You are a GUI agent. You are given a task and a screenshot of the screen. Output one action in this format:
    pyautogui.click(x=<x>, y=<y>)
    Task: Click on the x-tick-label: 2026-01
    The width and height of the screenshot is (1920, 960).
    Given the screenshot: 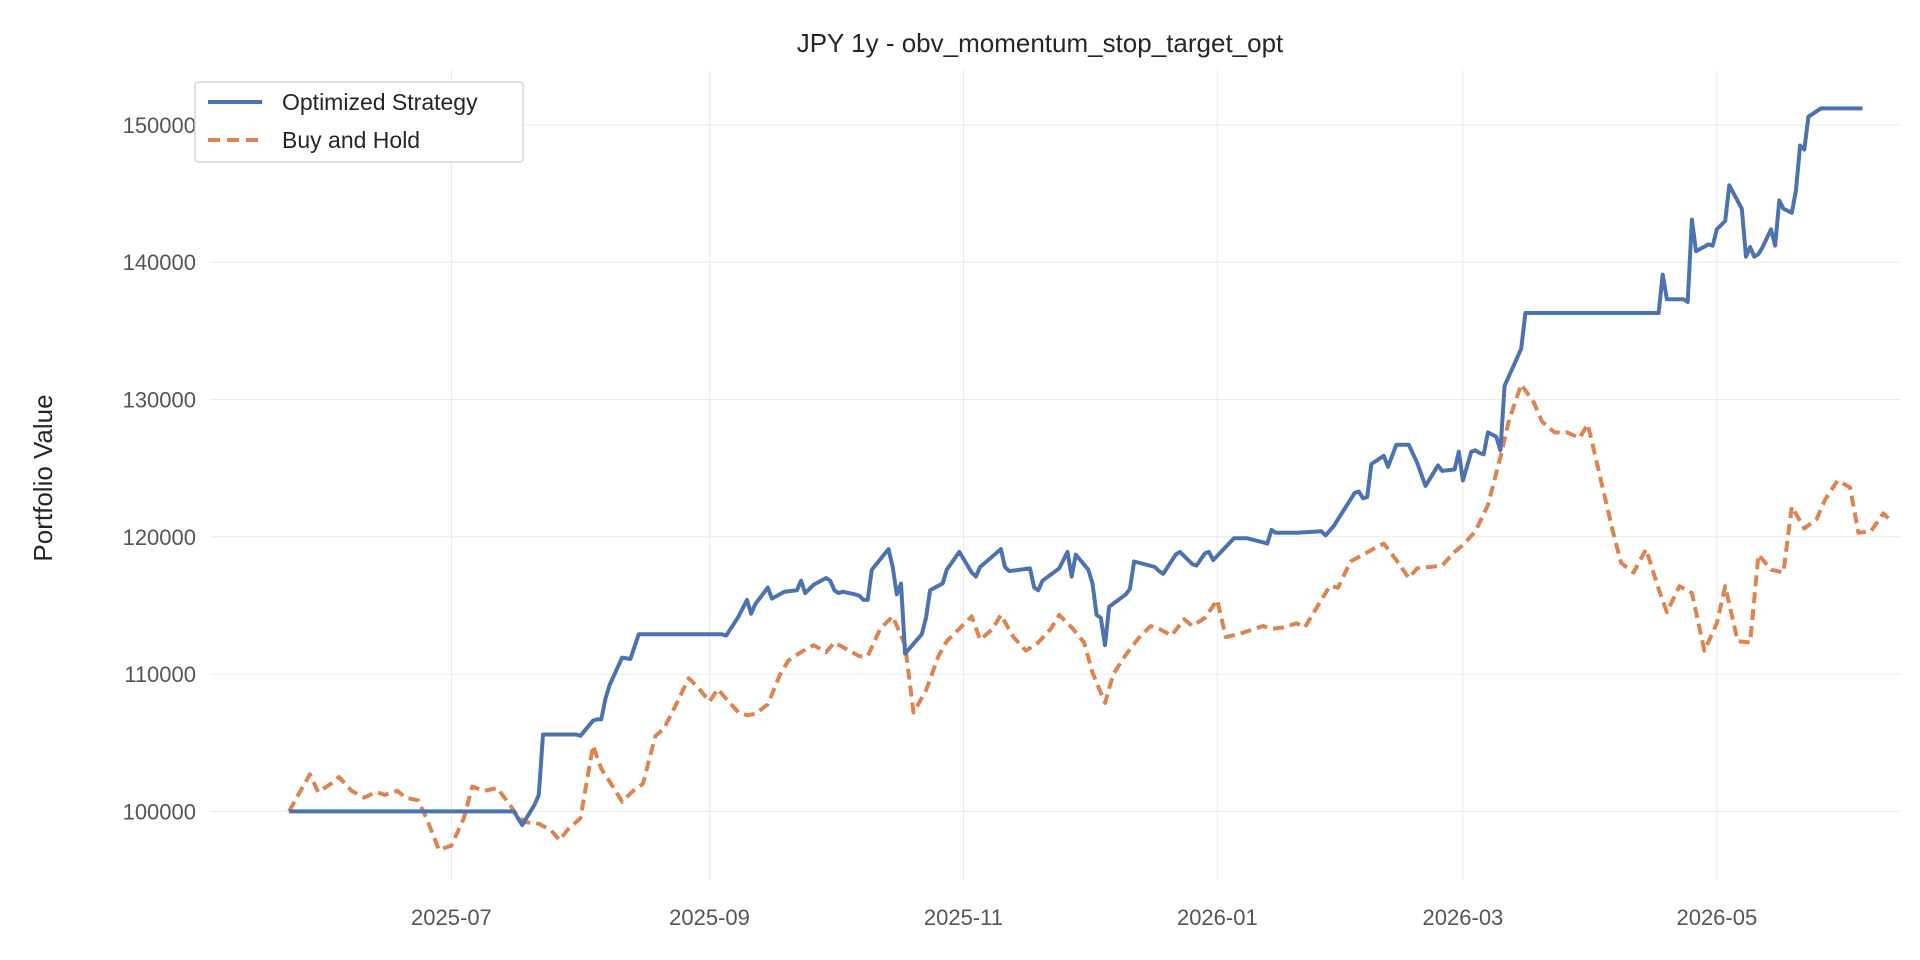 What is the action you would take?
    pyautogui.click(x=1217, y=917)
    